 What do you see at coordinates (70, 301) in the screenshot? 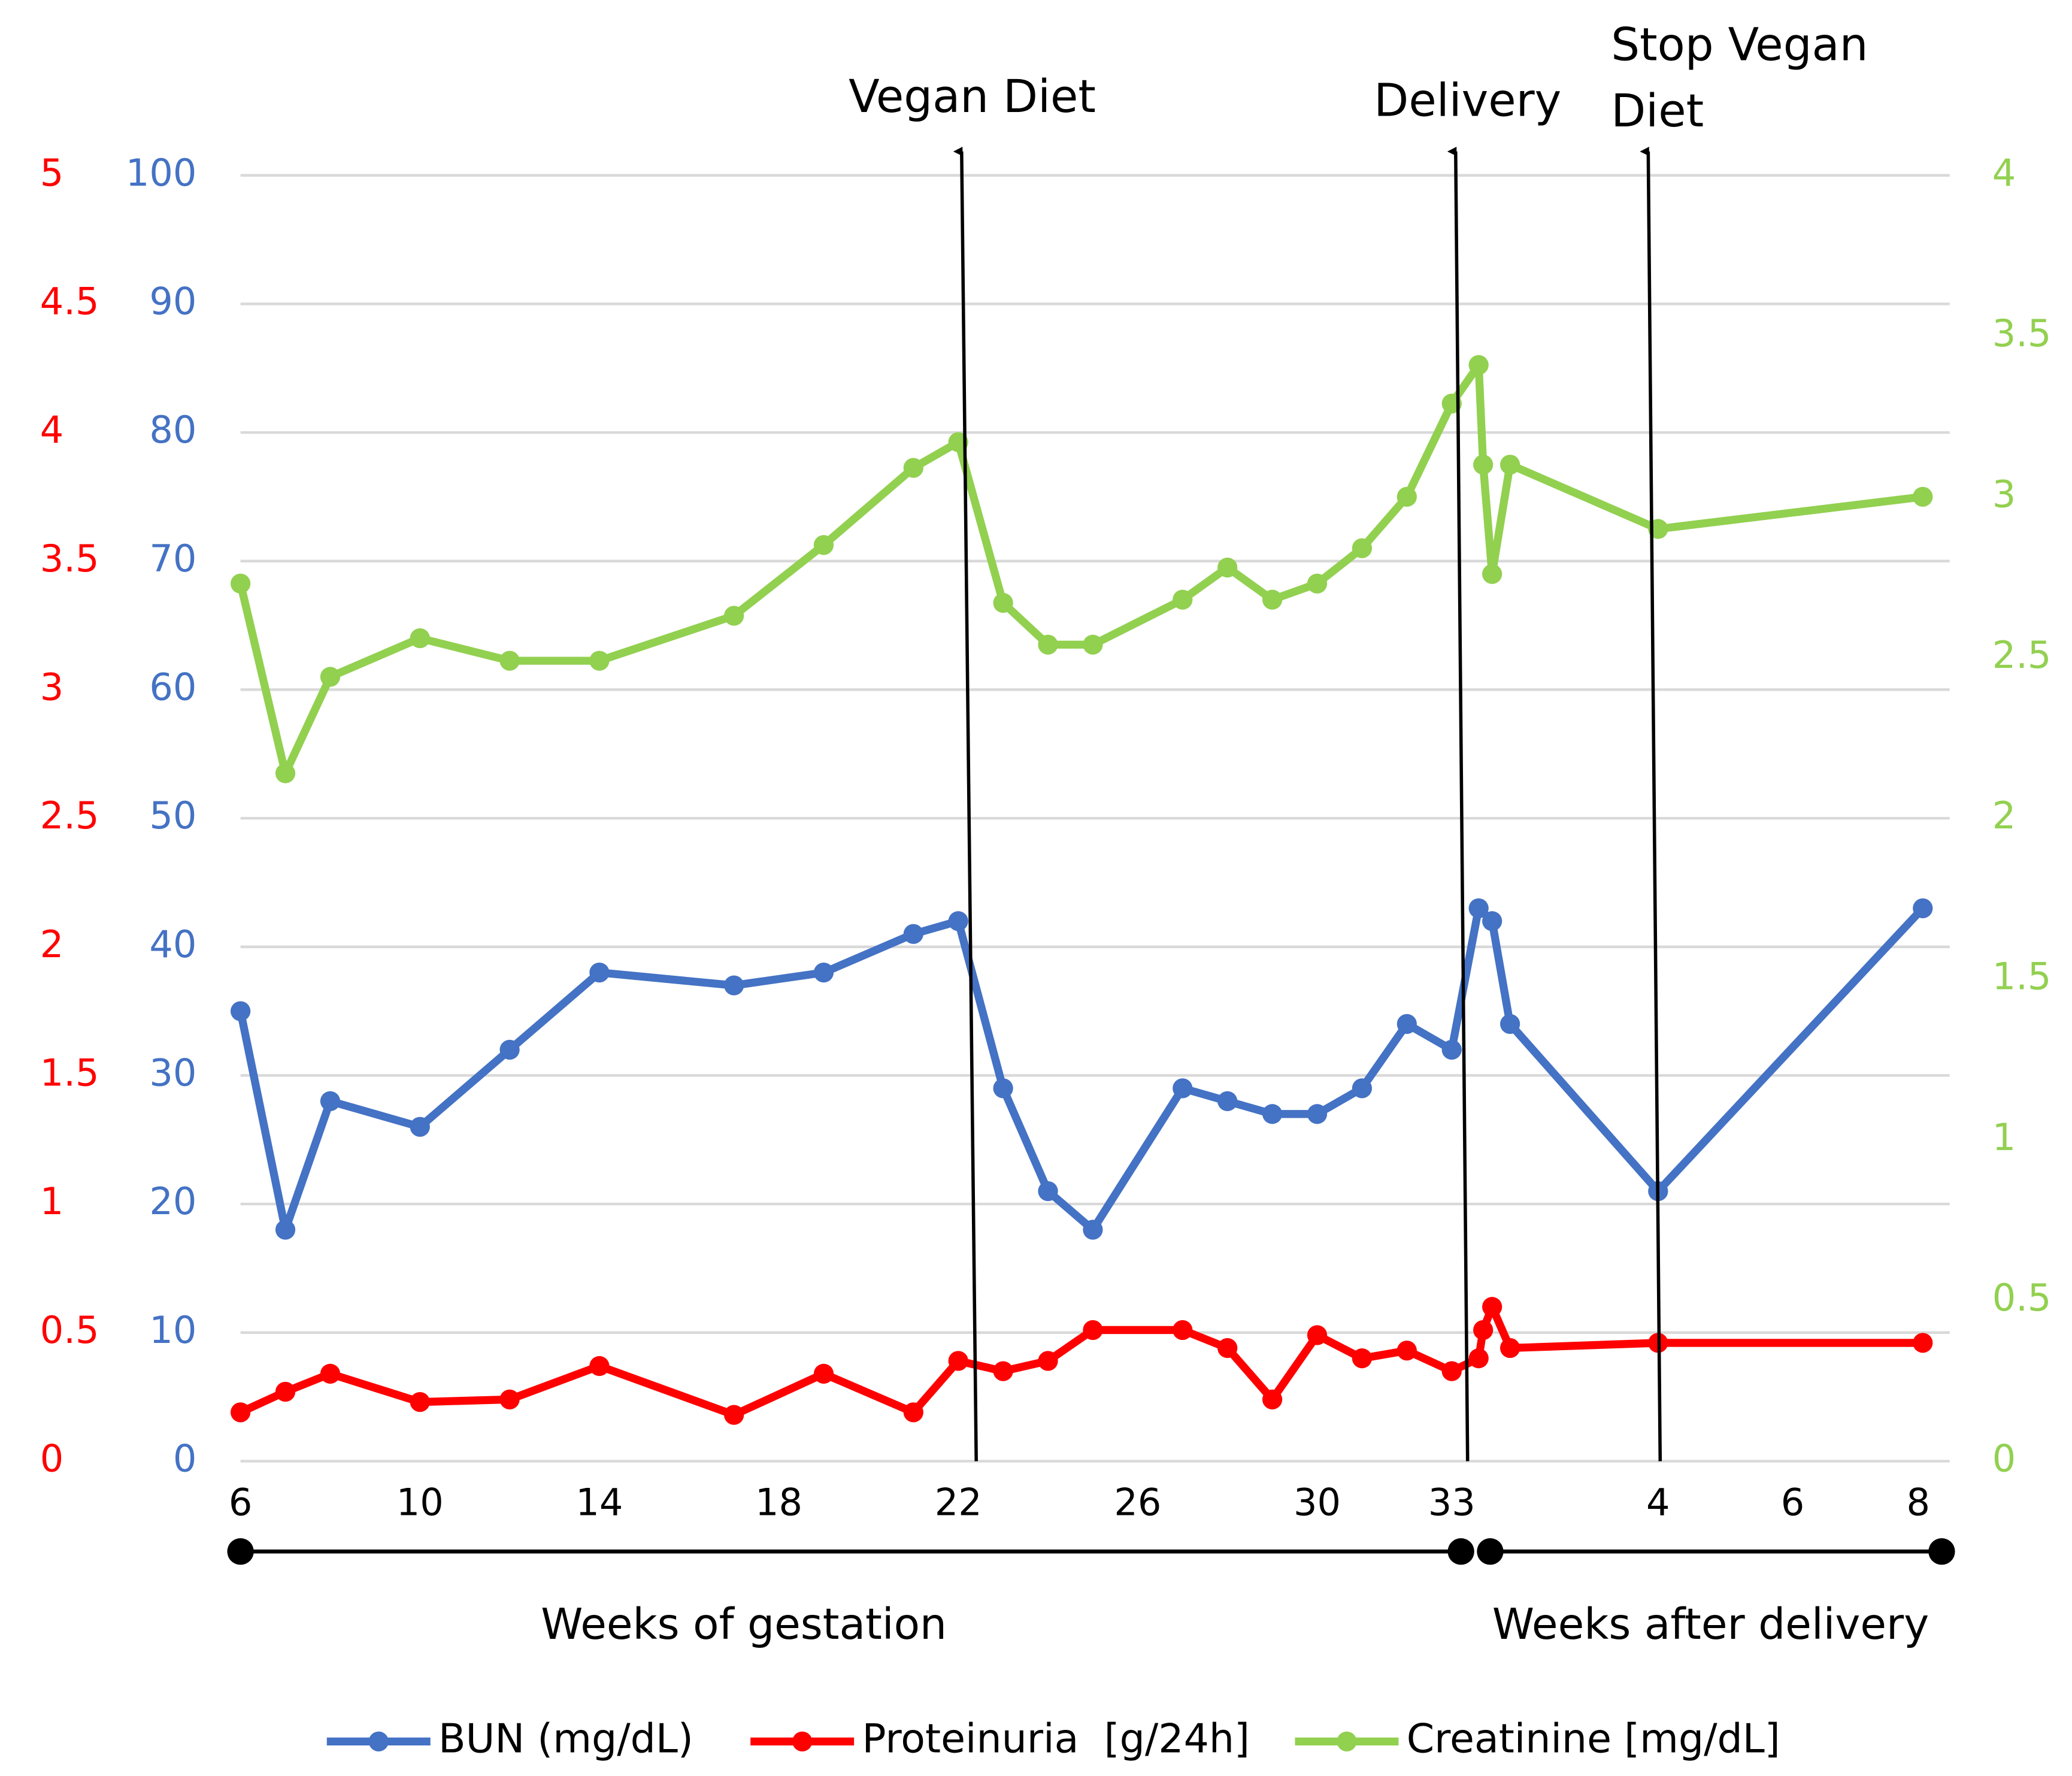
I see `y-tick-label: 4.5` at bounding box center [70, 301].